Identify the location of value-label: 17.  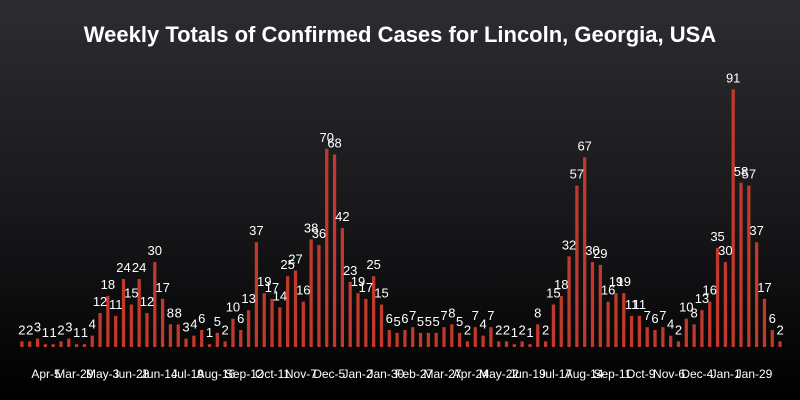
(366, 287).